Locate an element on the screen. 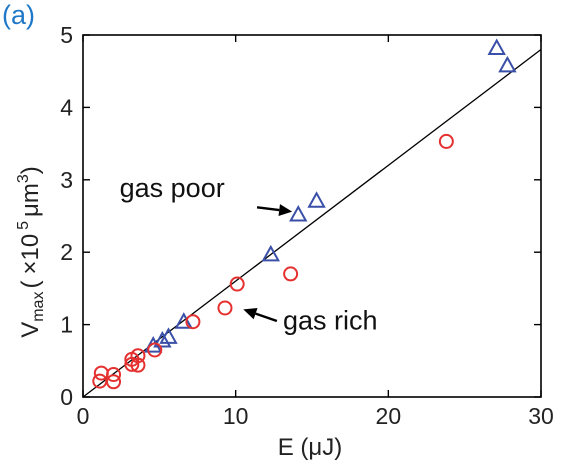  annotation-text: gas rich is located at coordinates (330, 321).